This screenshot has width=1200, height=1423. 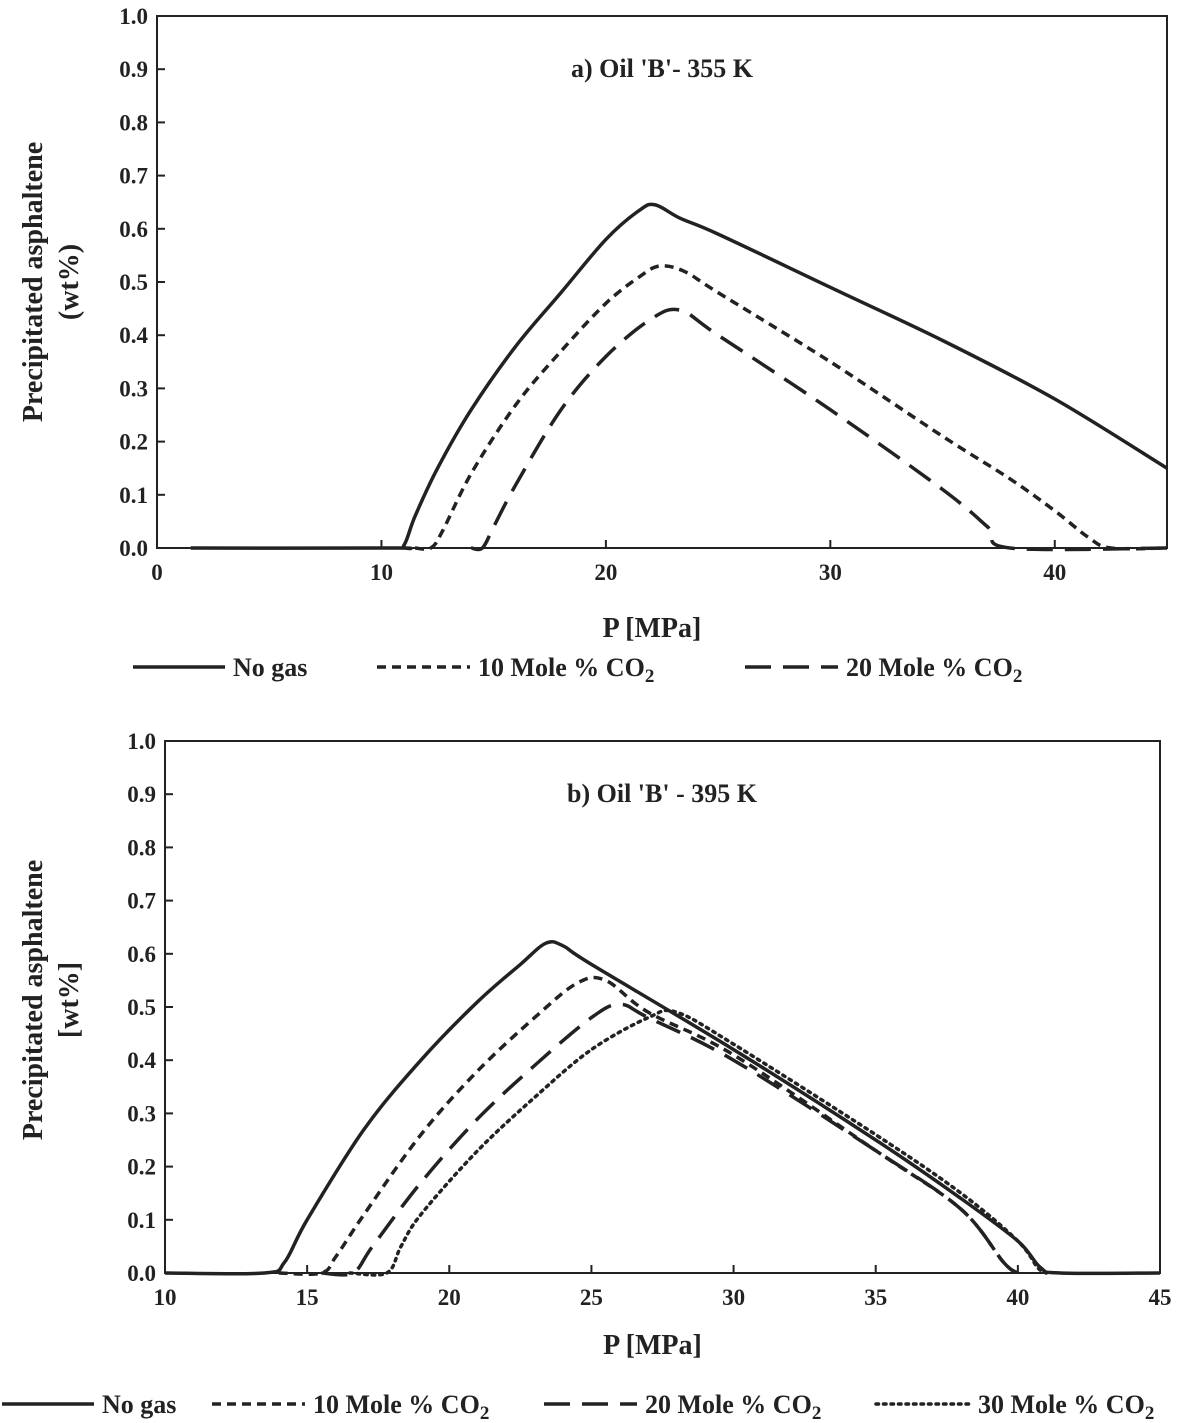 I want to click on legend-label: 30 Mole % CO2, so click(x=1066, y=1406).